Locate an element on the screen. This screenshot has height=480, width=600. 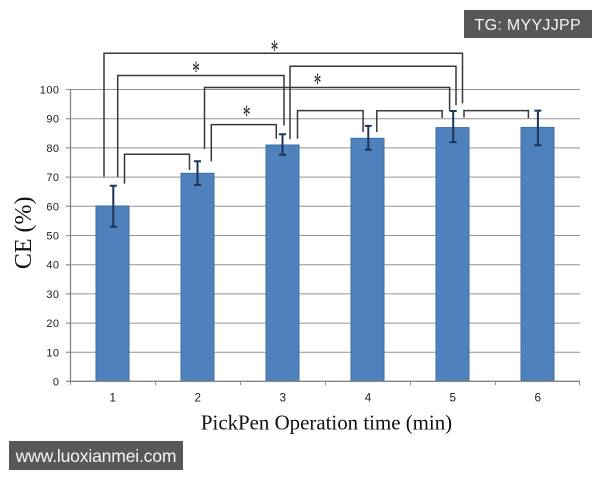
svg-text: 2 is located at coordinates (197, 397).